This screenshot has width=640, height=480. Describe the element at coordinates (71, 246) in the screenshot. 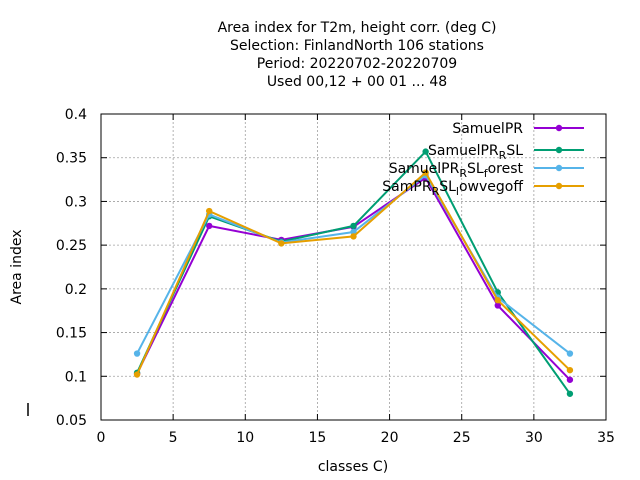

I see `y-tick-label: 0.25` at that location.